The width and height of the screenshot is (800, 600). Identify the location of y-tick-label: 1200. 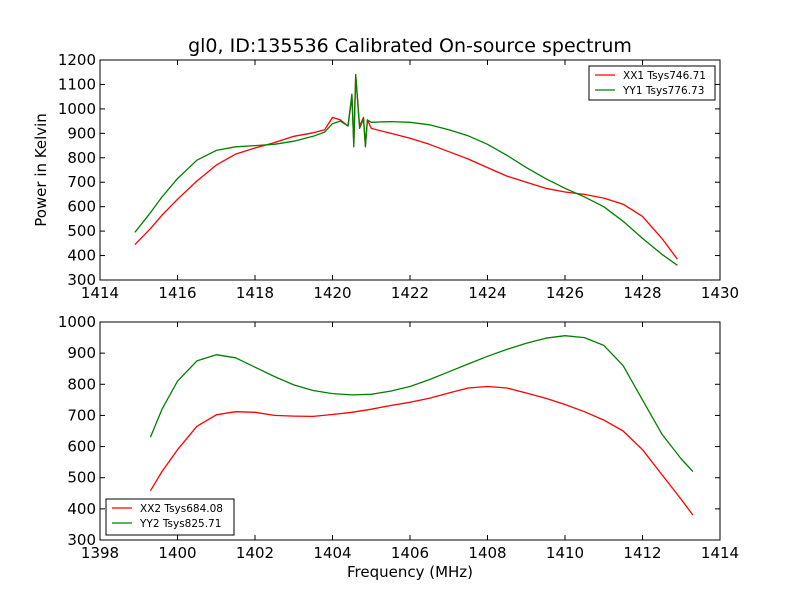
(77, 60).